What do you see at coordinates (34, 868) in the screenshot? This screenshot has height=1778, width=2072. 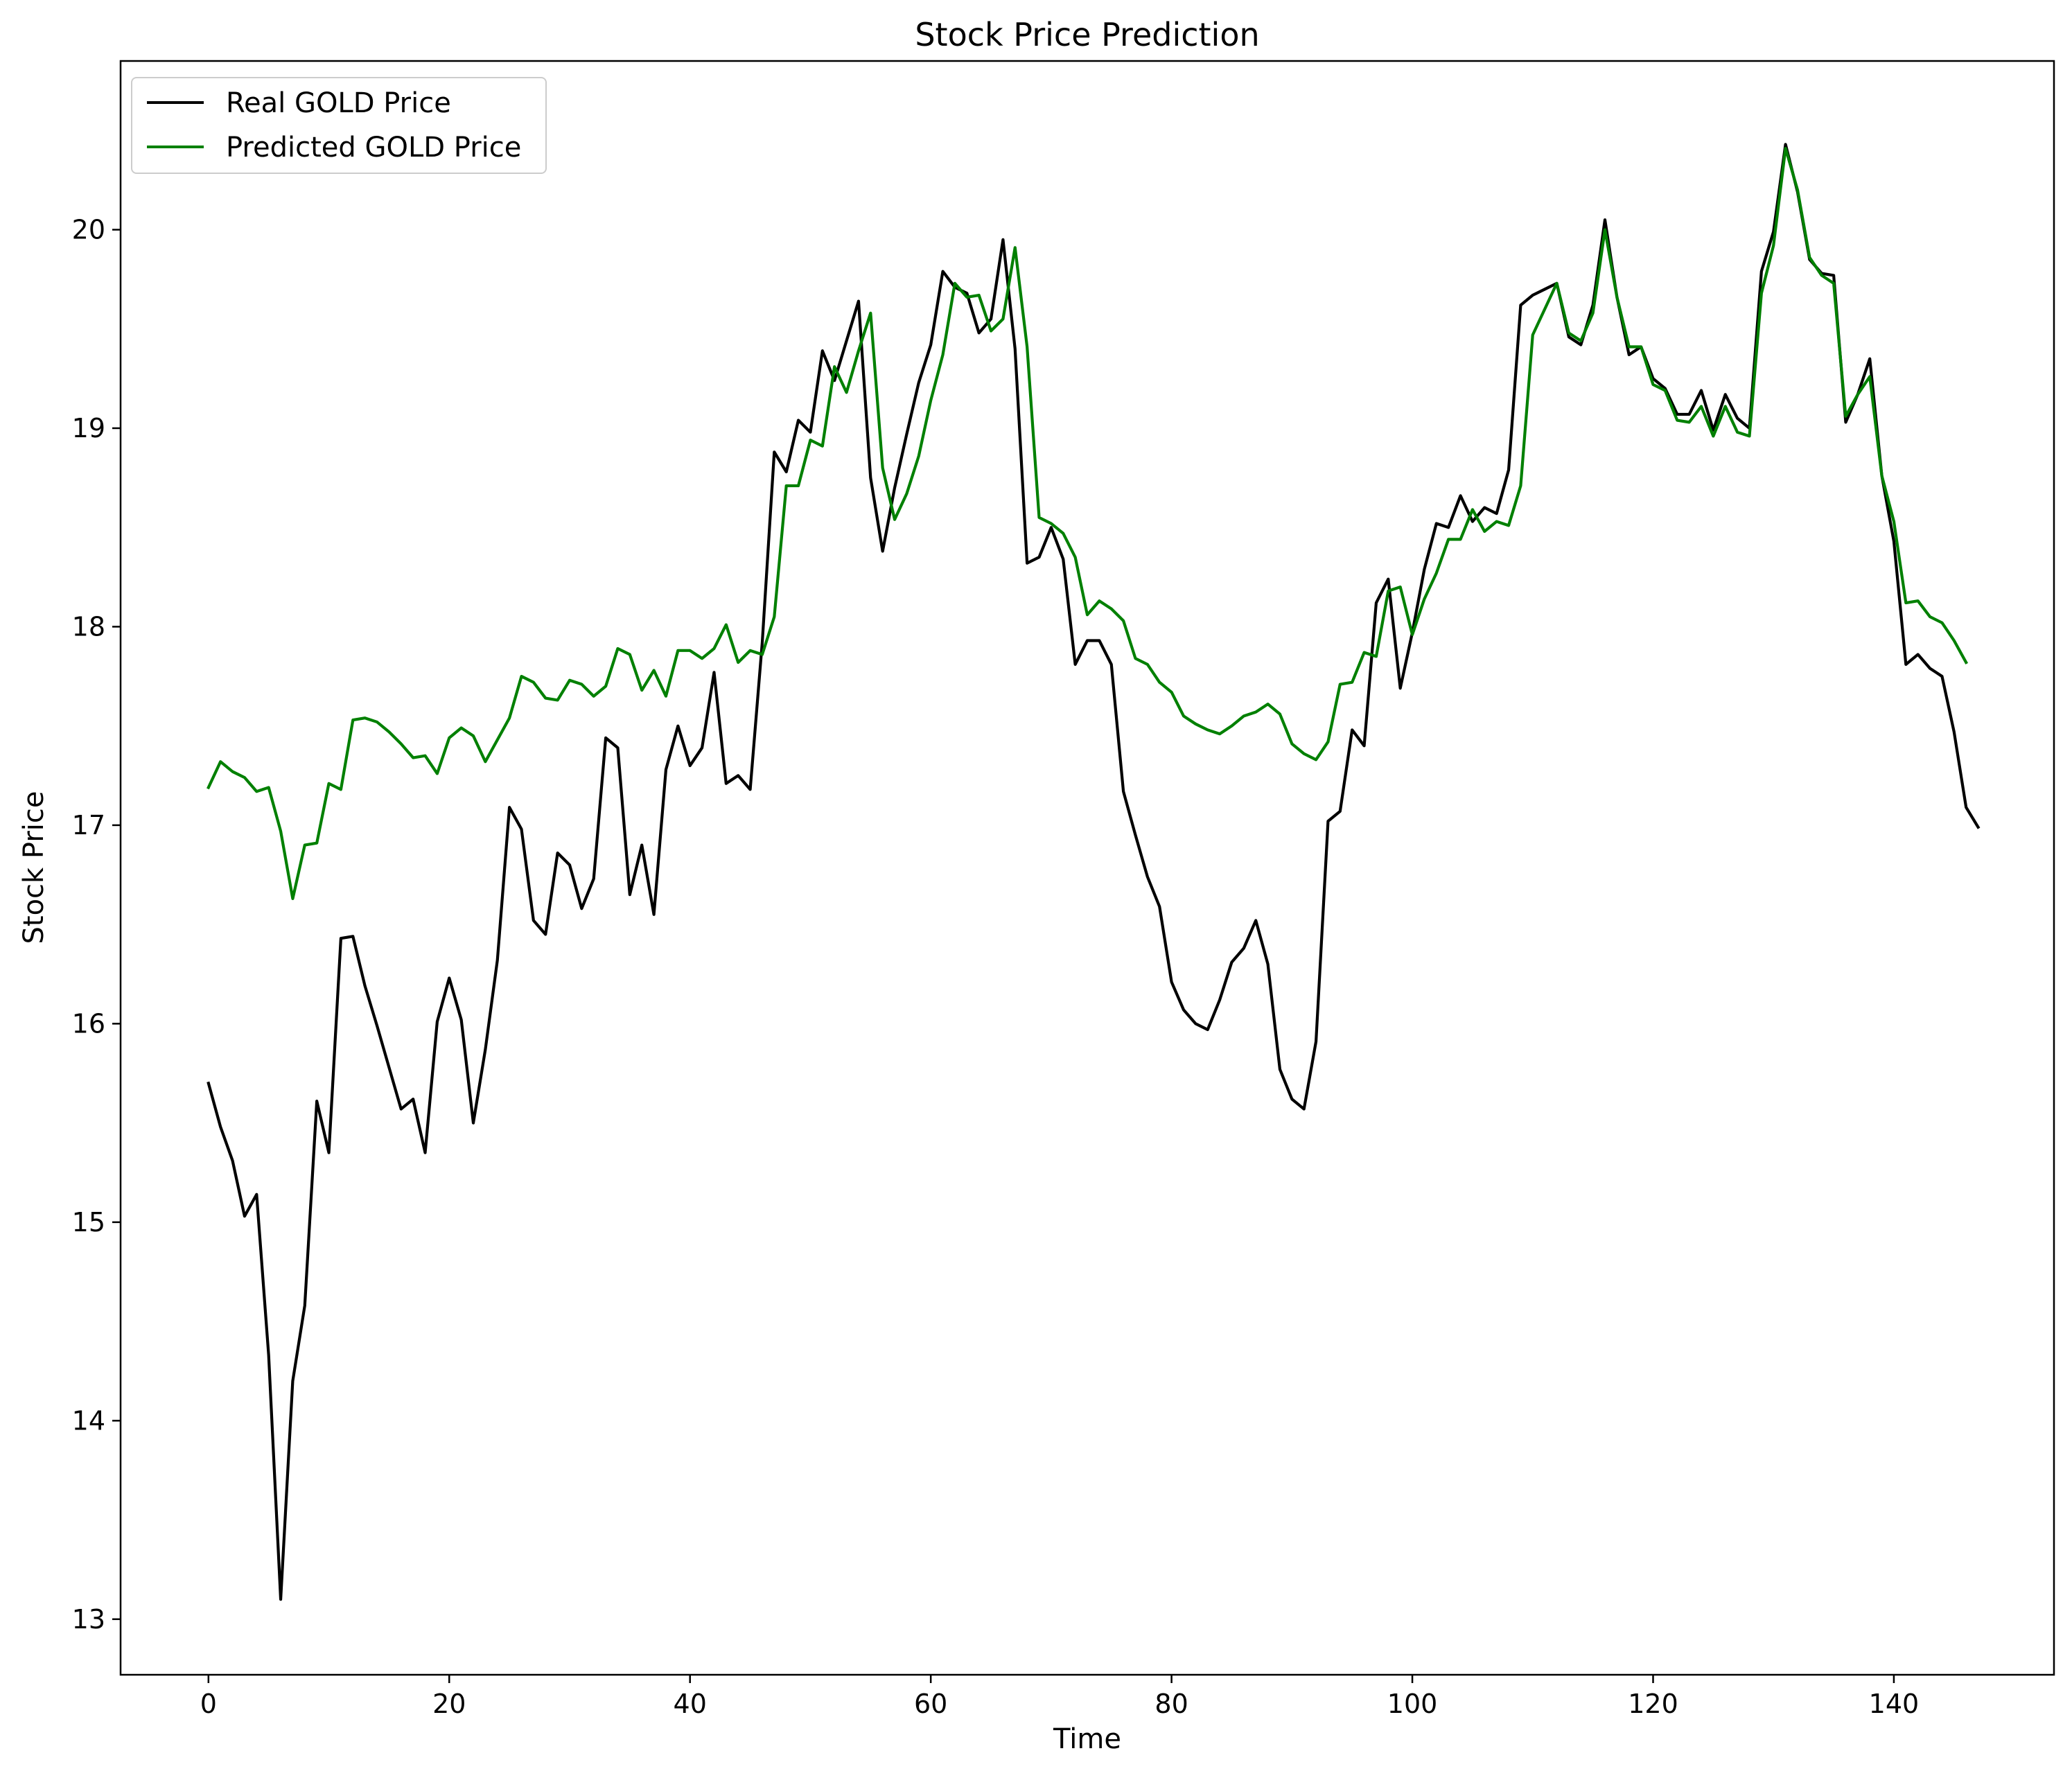 I see `y-axis-label: Stock Price` at bounding box center [34, 868].